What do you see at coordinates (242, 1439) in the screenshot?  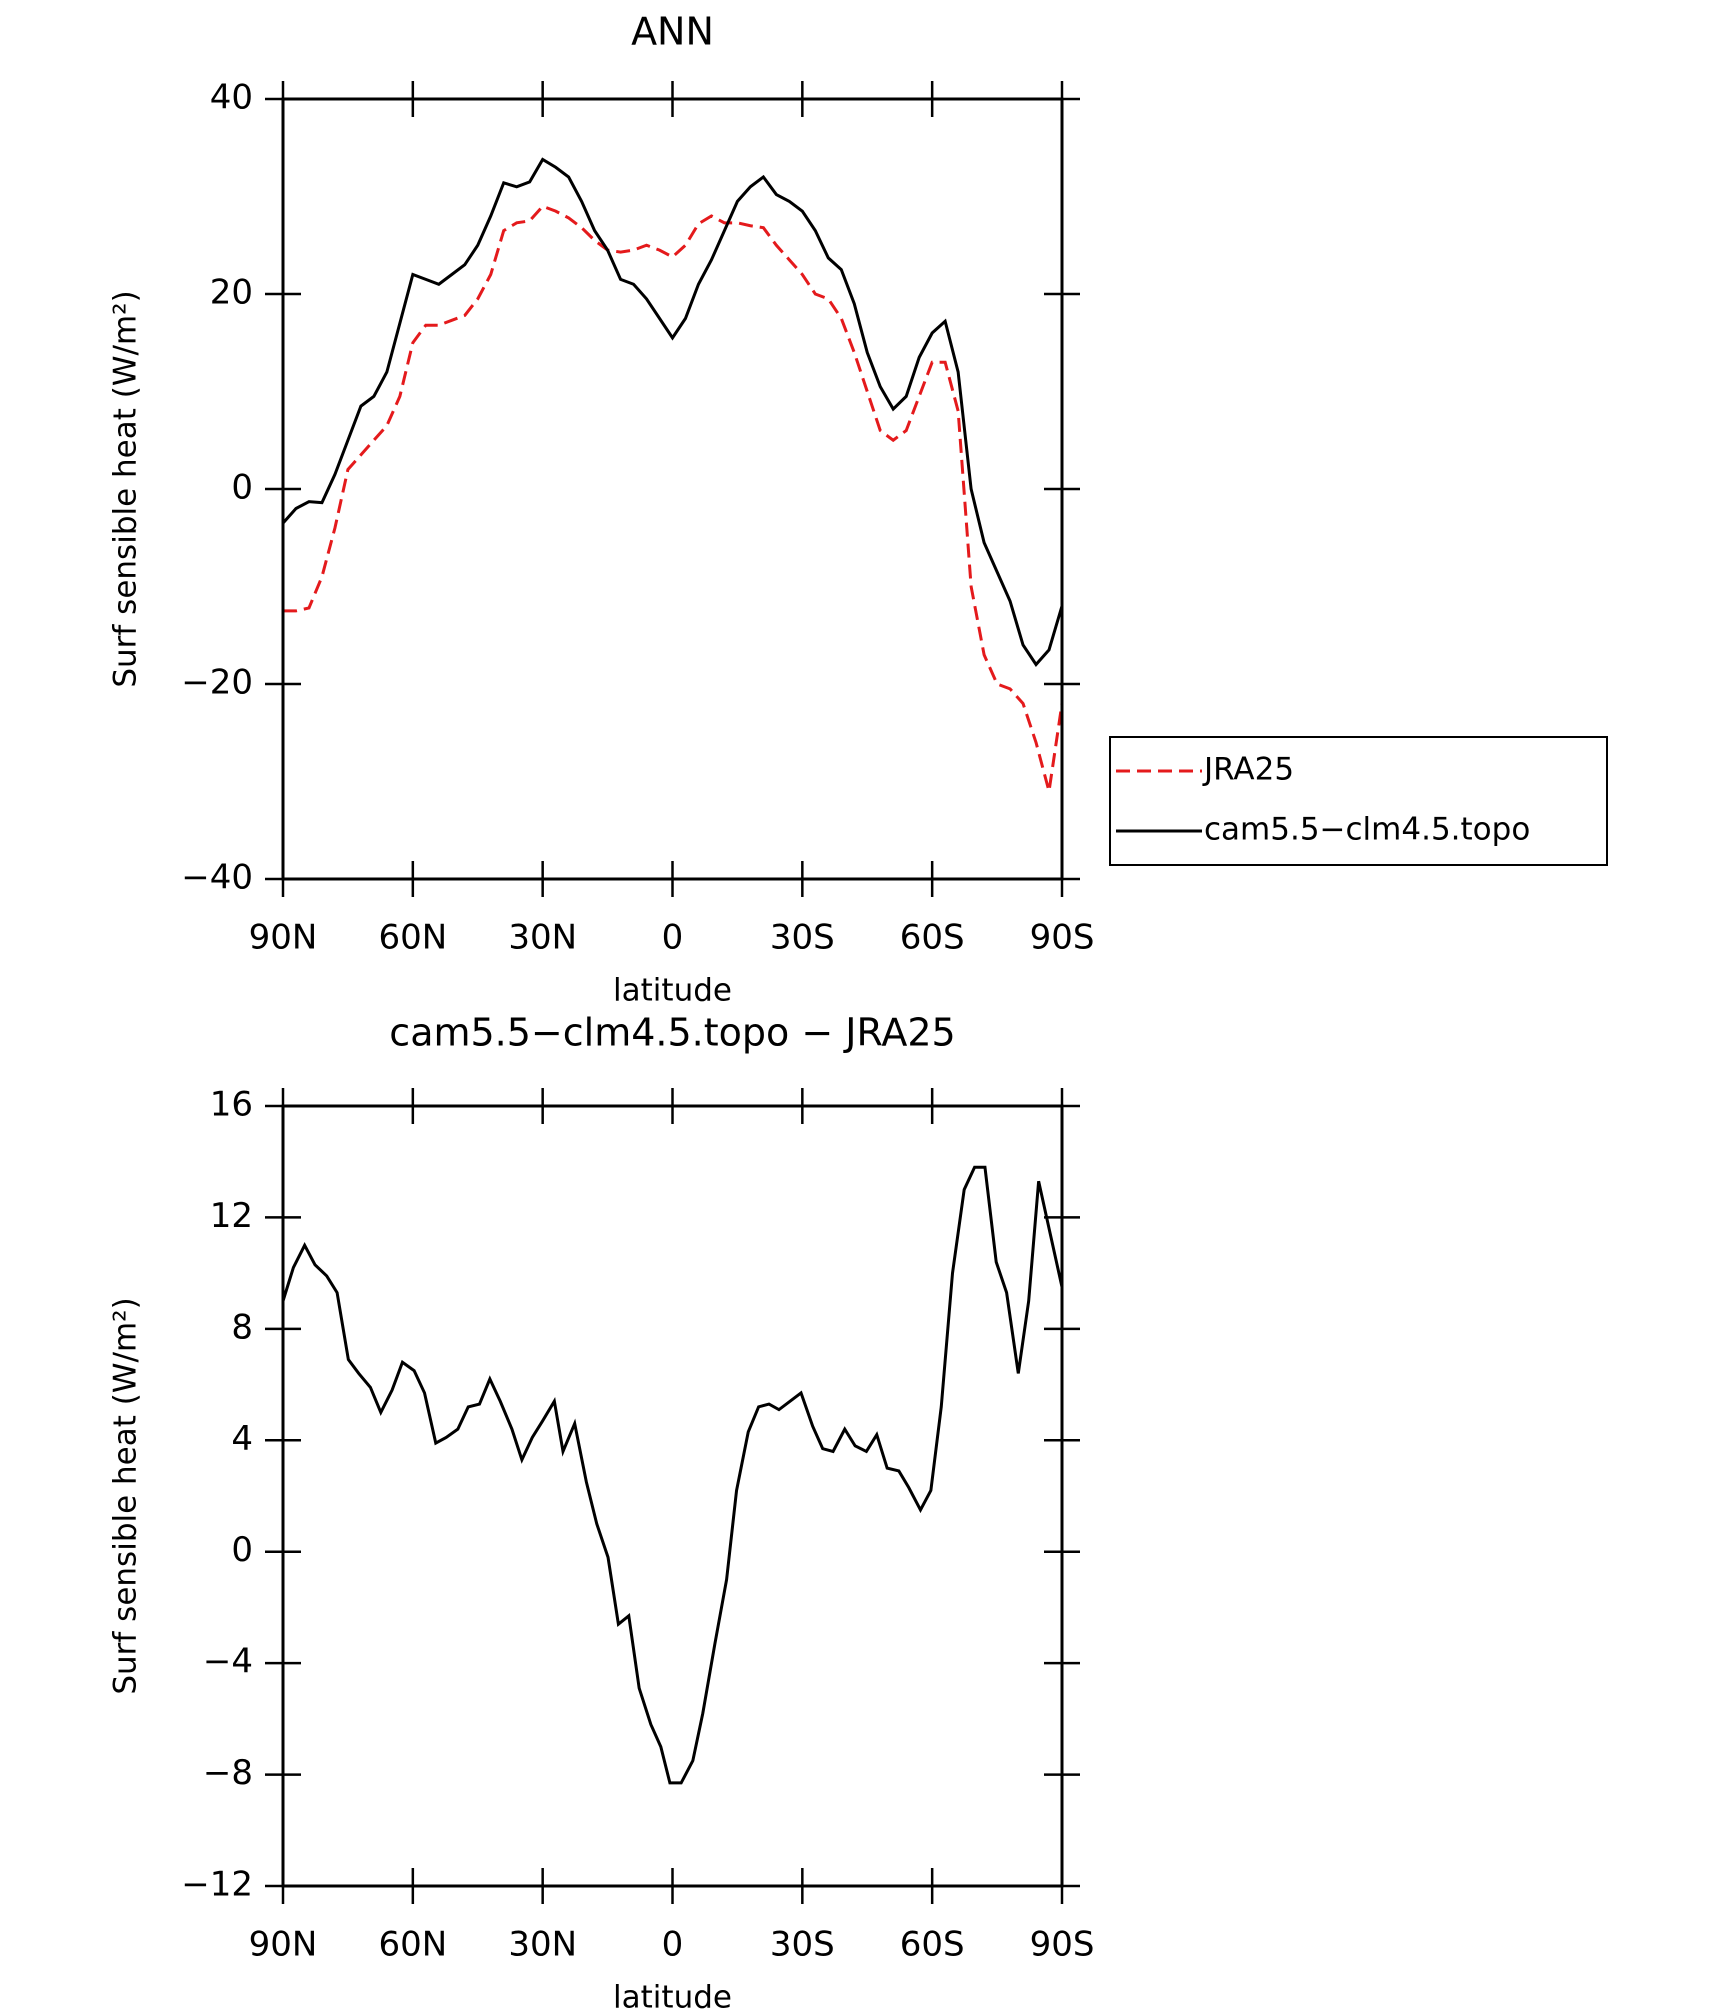 I see `y-tick-label: 4` at bounding box center [242, 1439].